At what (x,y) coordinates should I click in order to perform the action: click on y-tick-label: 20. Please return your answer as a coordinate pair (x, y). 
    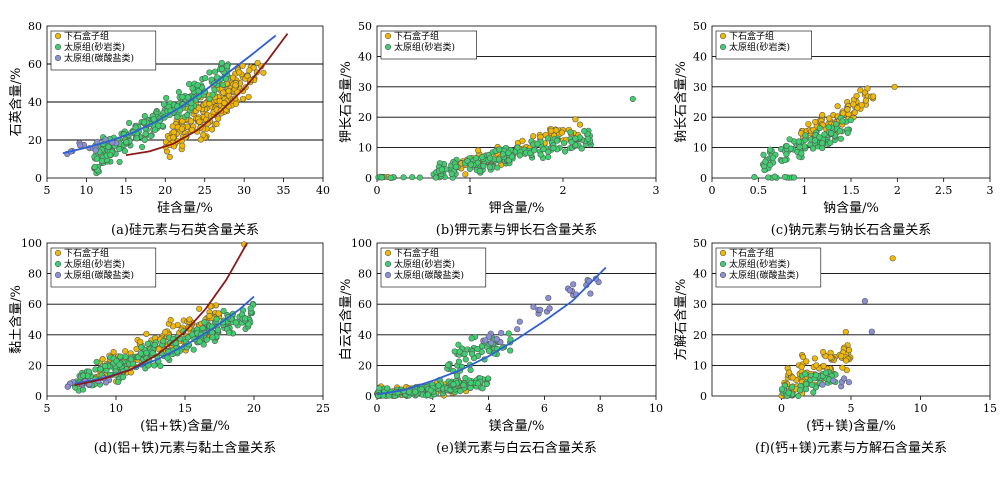
    Looking at the image, I should click on (365, 365).